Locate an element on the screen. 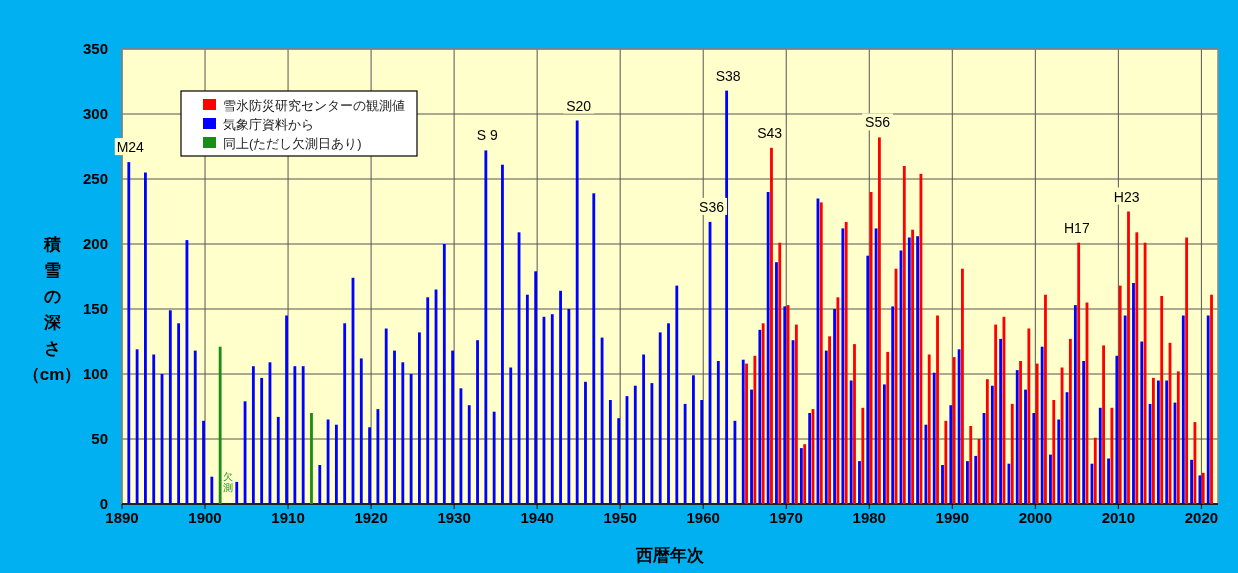  y-tick-label: 350 is located at coordinates (95, 48).